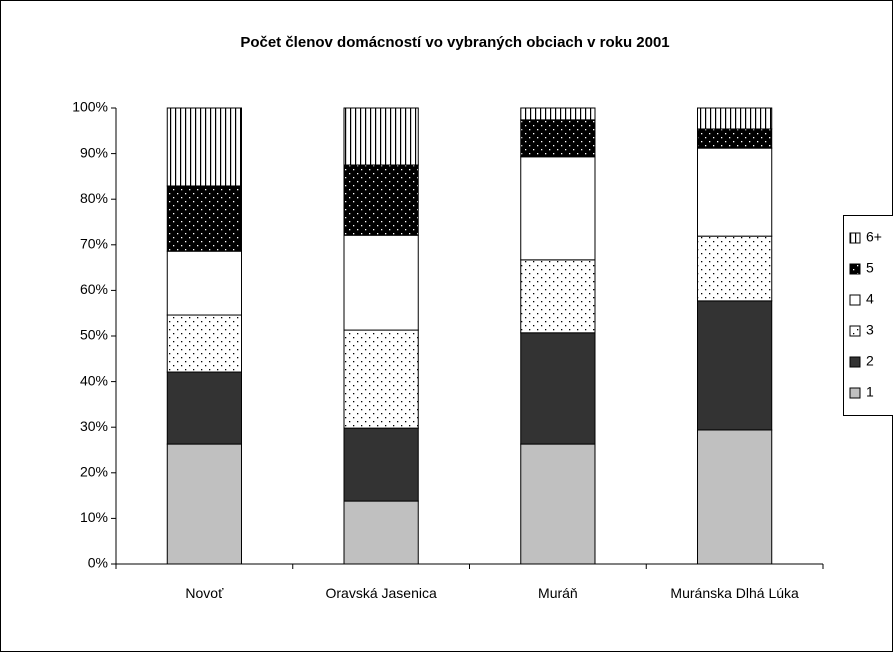 Image resolution: width=893 pixels, height=652 pixels. What do you see at coordinates (94, 244) in the screenshot?
I see `y-tick-label: 70%` at bounding box center [94, 244].